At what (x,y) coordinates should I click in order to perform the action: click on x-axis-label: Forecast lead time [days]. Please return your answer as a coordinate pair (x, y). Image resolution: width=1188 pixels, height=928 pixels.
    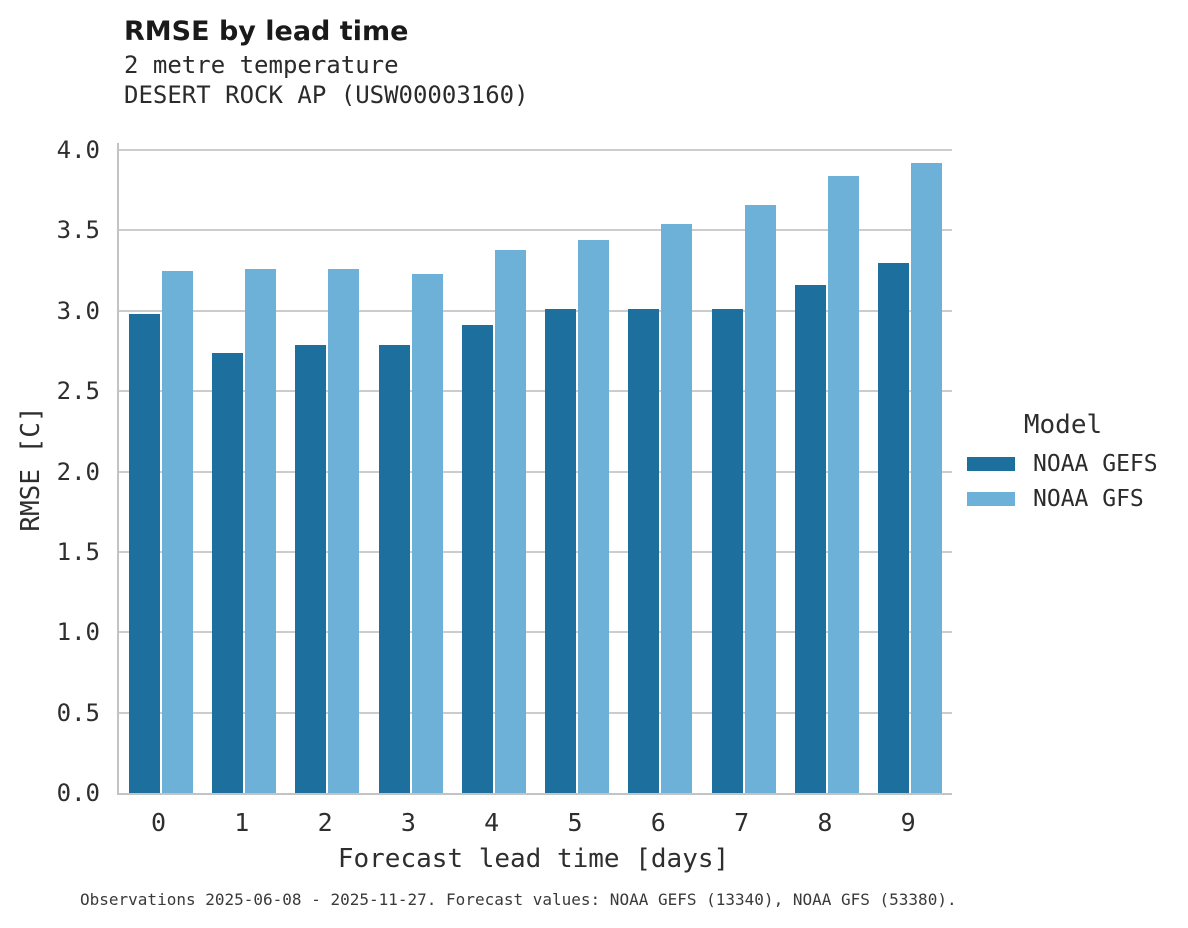
    Looking at the image, I should click on (533, 859).